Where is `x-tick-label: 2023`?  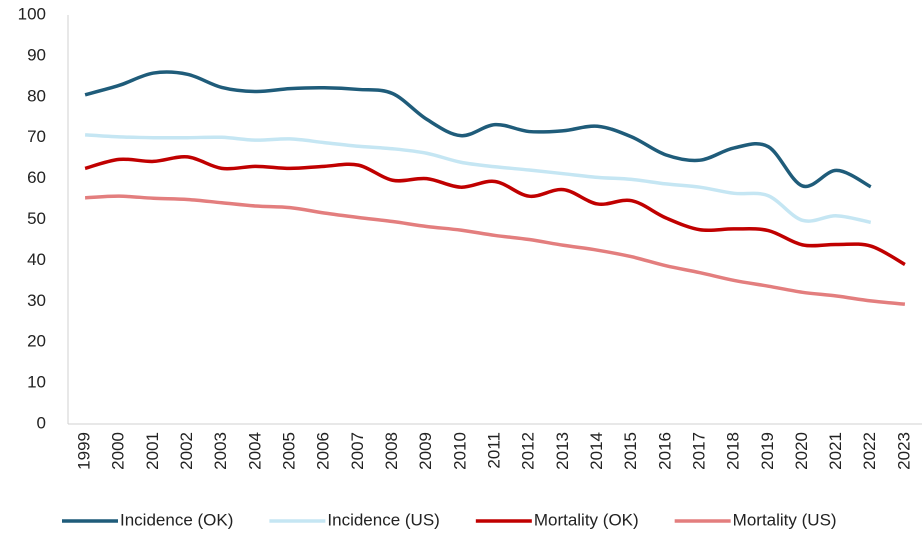 x-tick-label: 2023 is located at coordinates (903, 451).